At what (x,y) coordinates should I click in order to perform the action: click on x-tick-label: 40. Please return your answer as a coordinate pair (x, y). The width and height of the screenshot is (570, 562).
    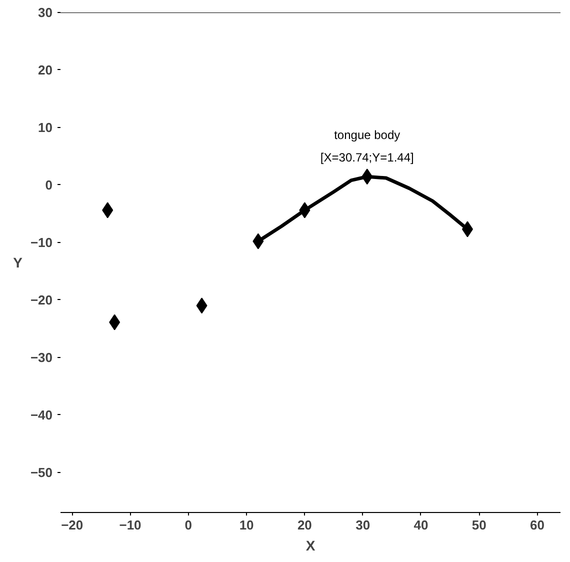
    Looking at the image, I should click on (421, 525).